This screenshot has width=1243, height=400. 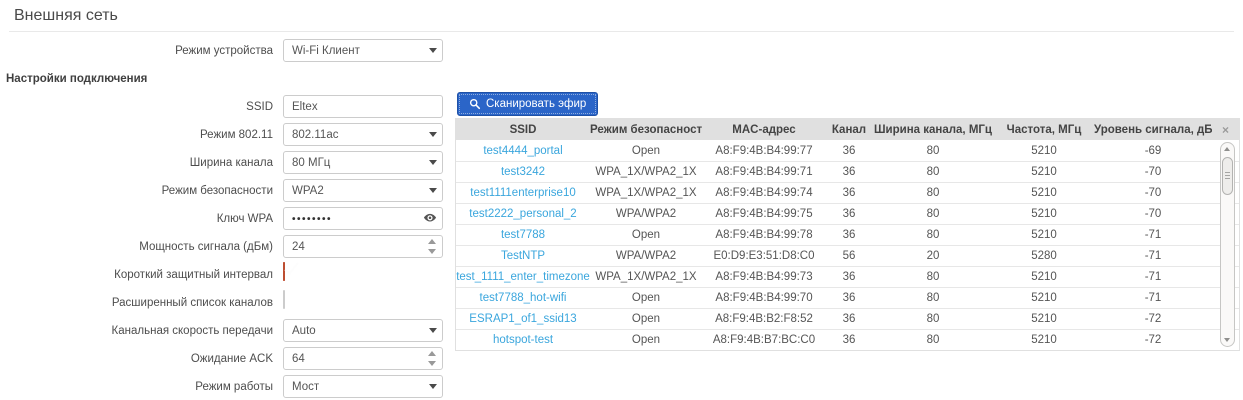 I want to click on close-icon: ×, so click(x=1225, y=129).